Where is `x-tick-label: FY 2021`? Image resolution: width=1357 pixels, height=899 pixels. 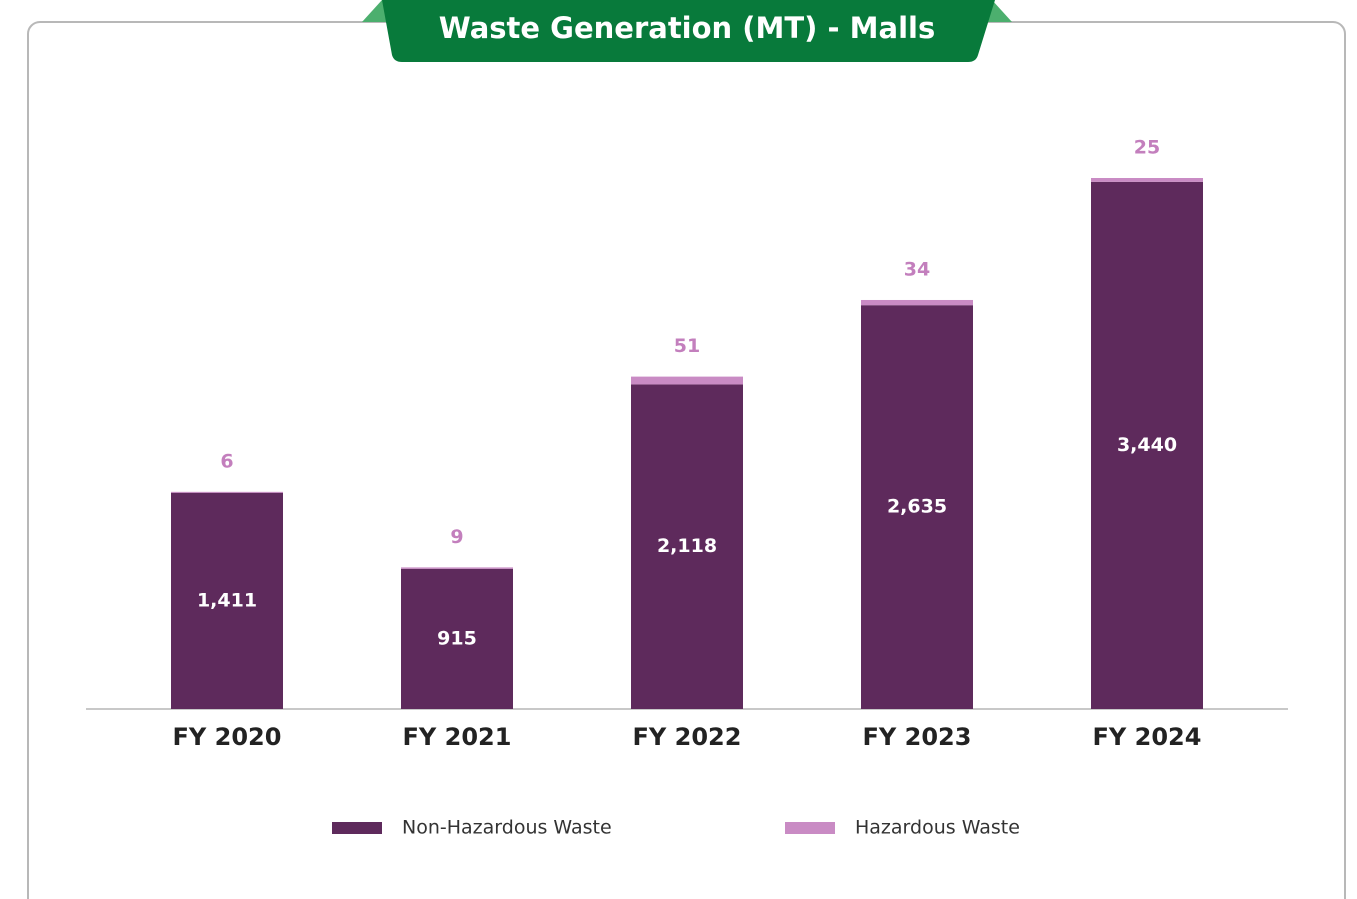
x-tick-label: FY 2021 is located at coordinates (457, 737).